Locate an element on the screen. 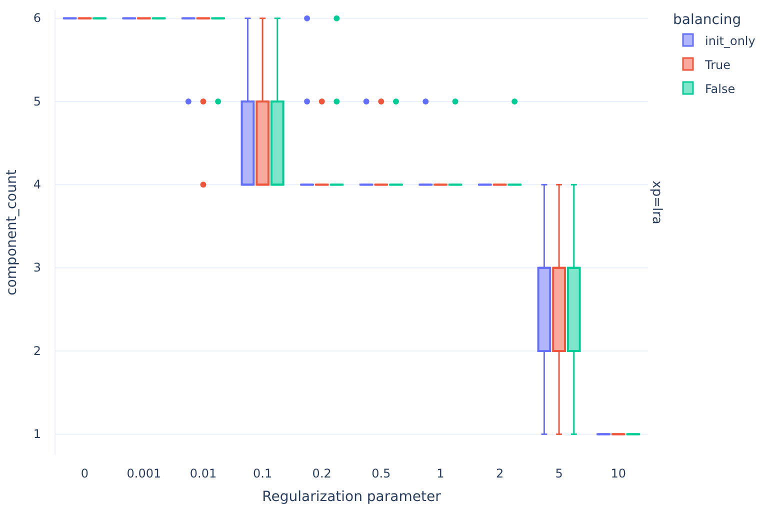 The image size is (761, 513). legend-label: init_only is located at coordinates (730, 41).